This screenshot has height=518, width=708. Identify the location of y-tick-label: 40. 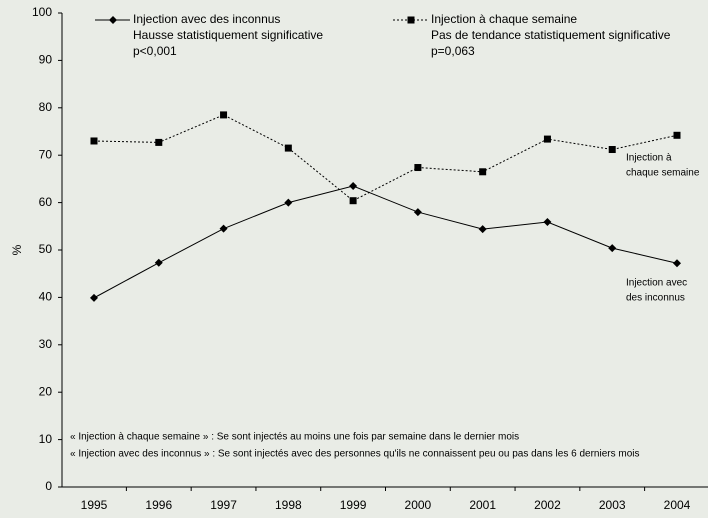
(46, 297).